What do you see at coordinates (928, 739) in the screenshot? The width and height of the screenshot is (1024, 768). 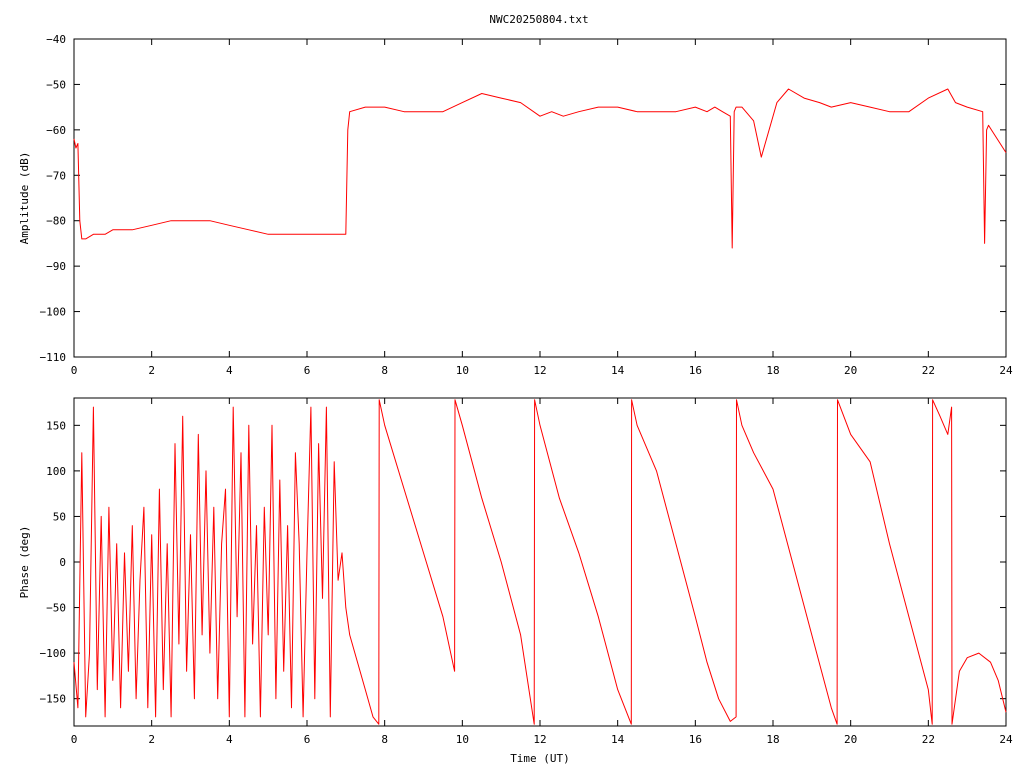 I see `phase-x-tick-label: 22` at bounding box center [928, 739].